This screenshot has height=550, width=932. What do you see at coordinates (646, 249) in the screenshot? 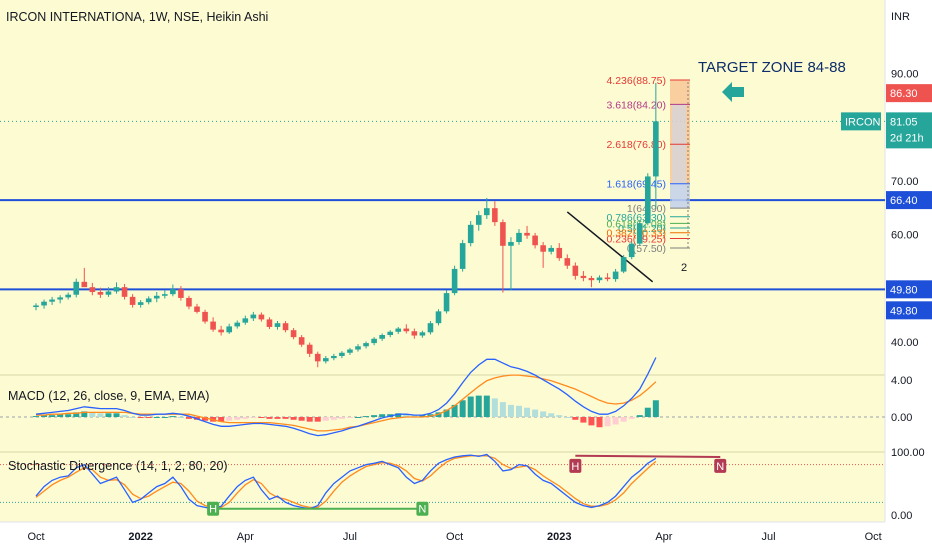
I see `fib-level-label: 0(57.50)` at bounding box center [646, 249].